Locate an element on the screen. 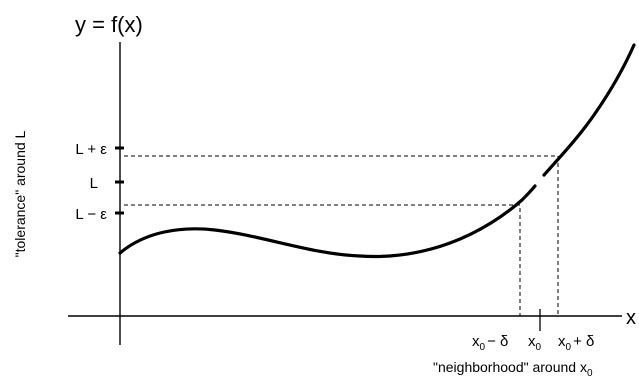 Image resolution: width=639 pixels, height=384 pixels. x-label-left: x0− δ is located at coordinates (490, 343).